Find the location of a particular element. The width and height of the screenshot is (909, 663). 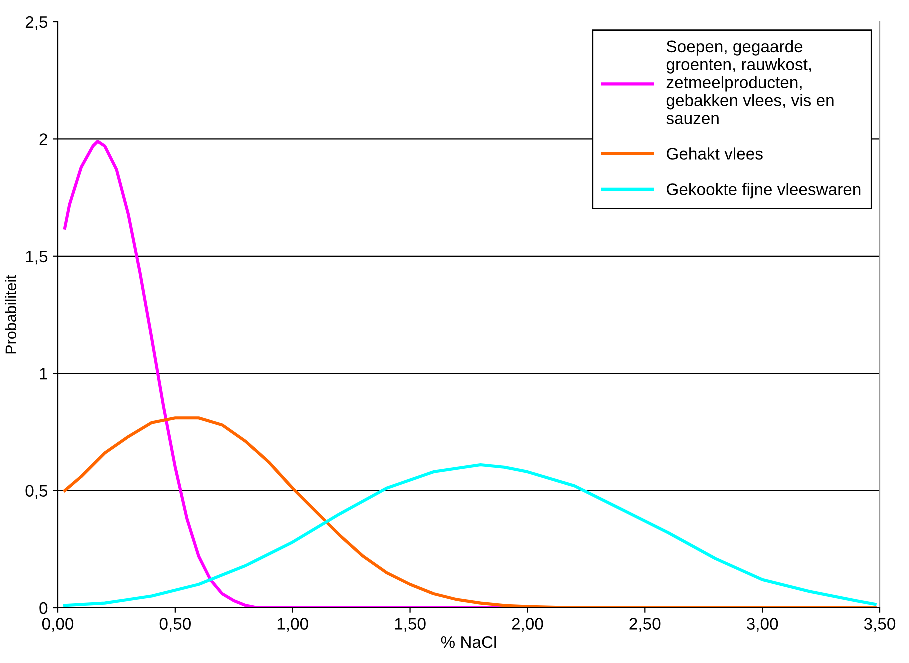

x-tick-label: 1,50 is located at coordinates (410, 625).